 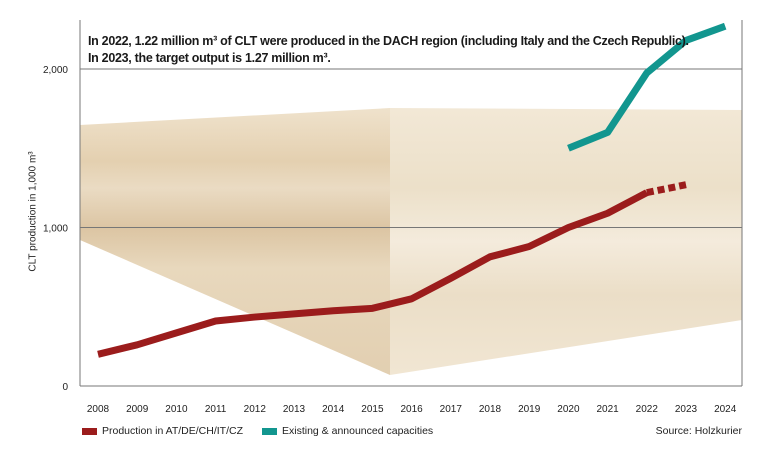 I want to click on x-tick-label: 2023, so click(x=686, y=409).